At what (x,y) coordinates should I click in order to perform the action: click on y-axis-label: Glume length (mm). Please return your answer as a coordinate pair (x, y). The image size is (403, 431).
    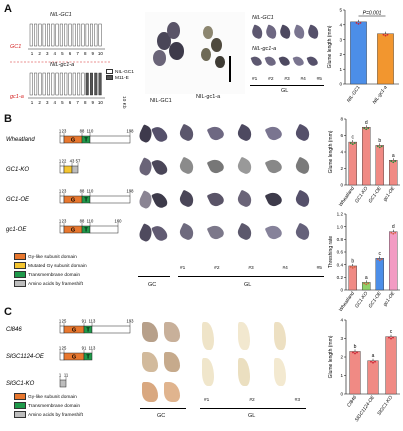
    Looking at the image, I should click on (331, 356).